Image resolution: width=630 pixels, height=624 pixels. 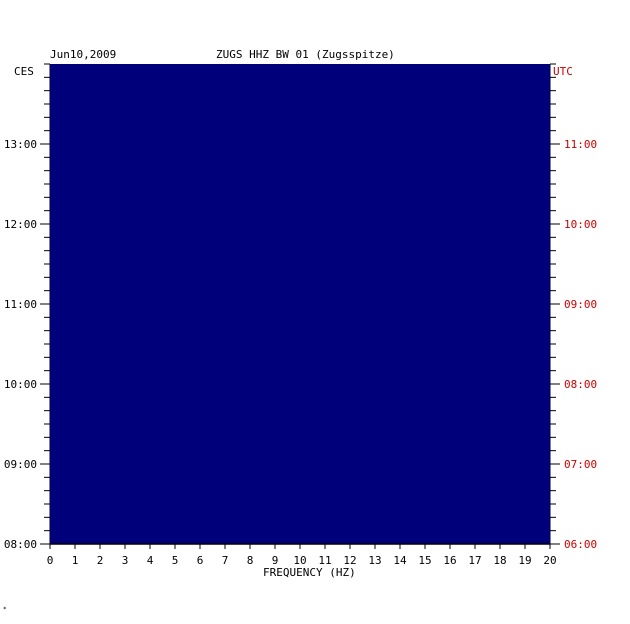 What do you see at coordinates (305, 54) in the screenshot?
I see `chart-title: ZUGS HHZ BW 01 (Zugsspitze)` at bounding box center [305, 54].